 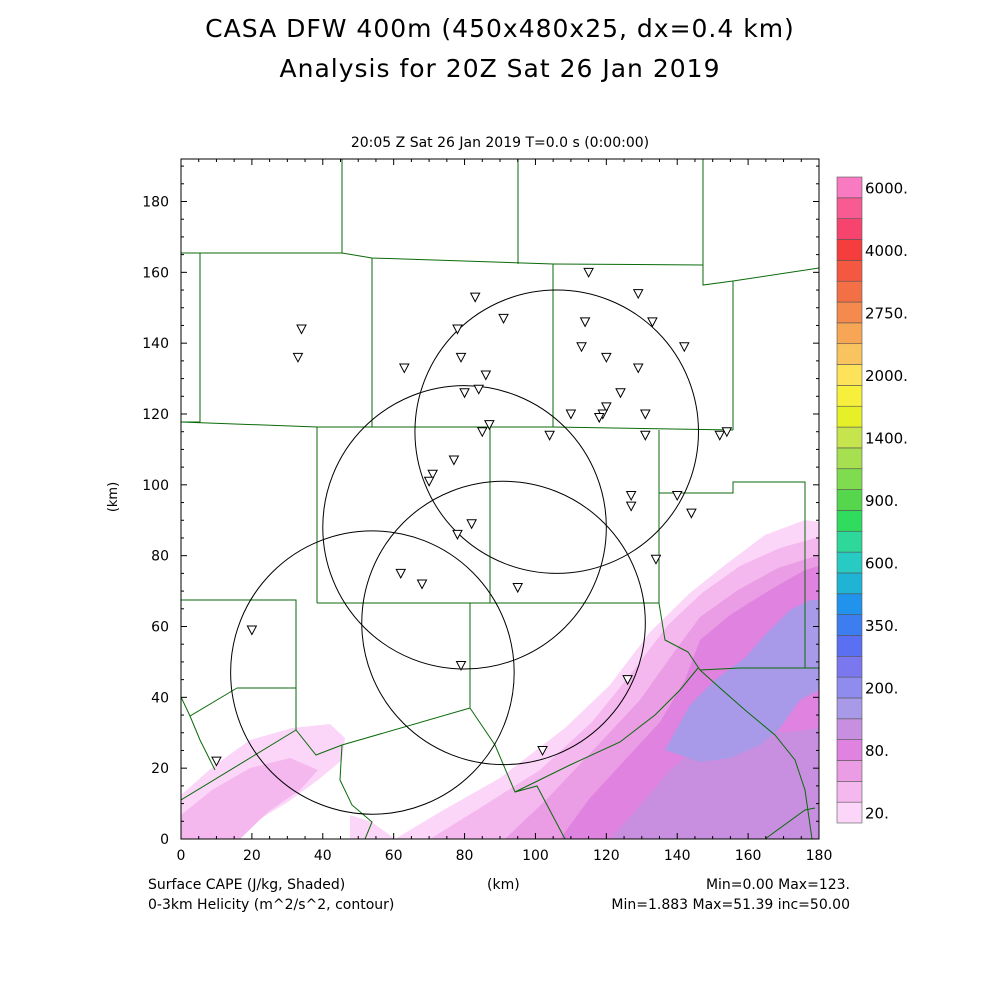 What do you see at coordinates (503, 885) in the screenshot?
I see `x-axis-label: (km)` at bounding box center [503, 885].